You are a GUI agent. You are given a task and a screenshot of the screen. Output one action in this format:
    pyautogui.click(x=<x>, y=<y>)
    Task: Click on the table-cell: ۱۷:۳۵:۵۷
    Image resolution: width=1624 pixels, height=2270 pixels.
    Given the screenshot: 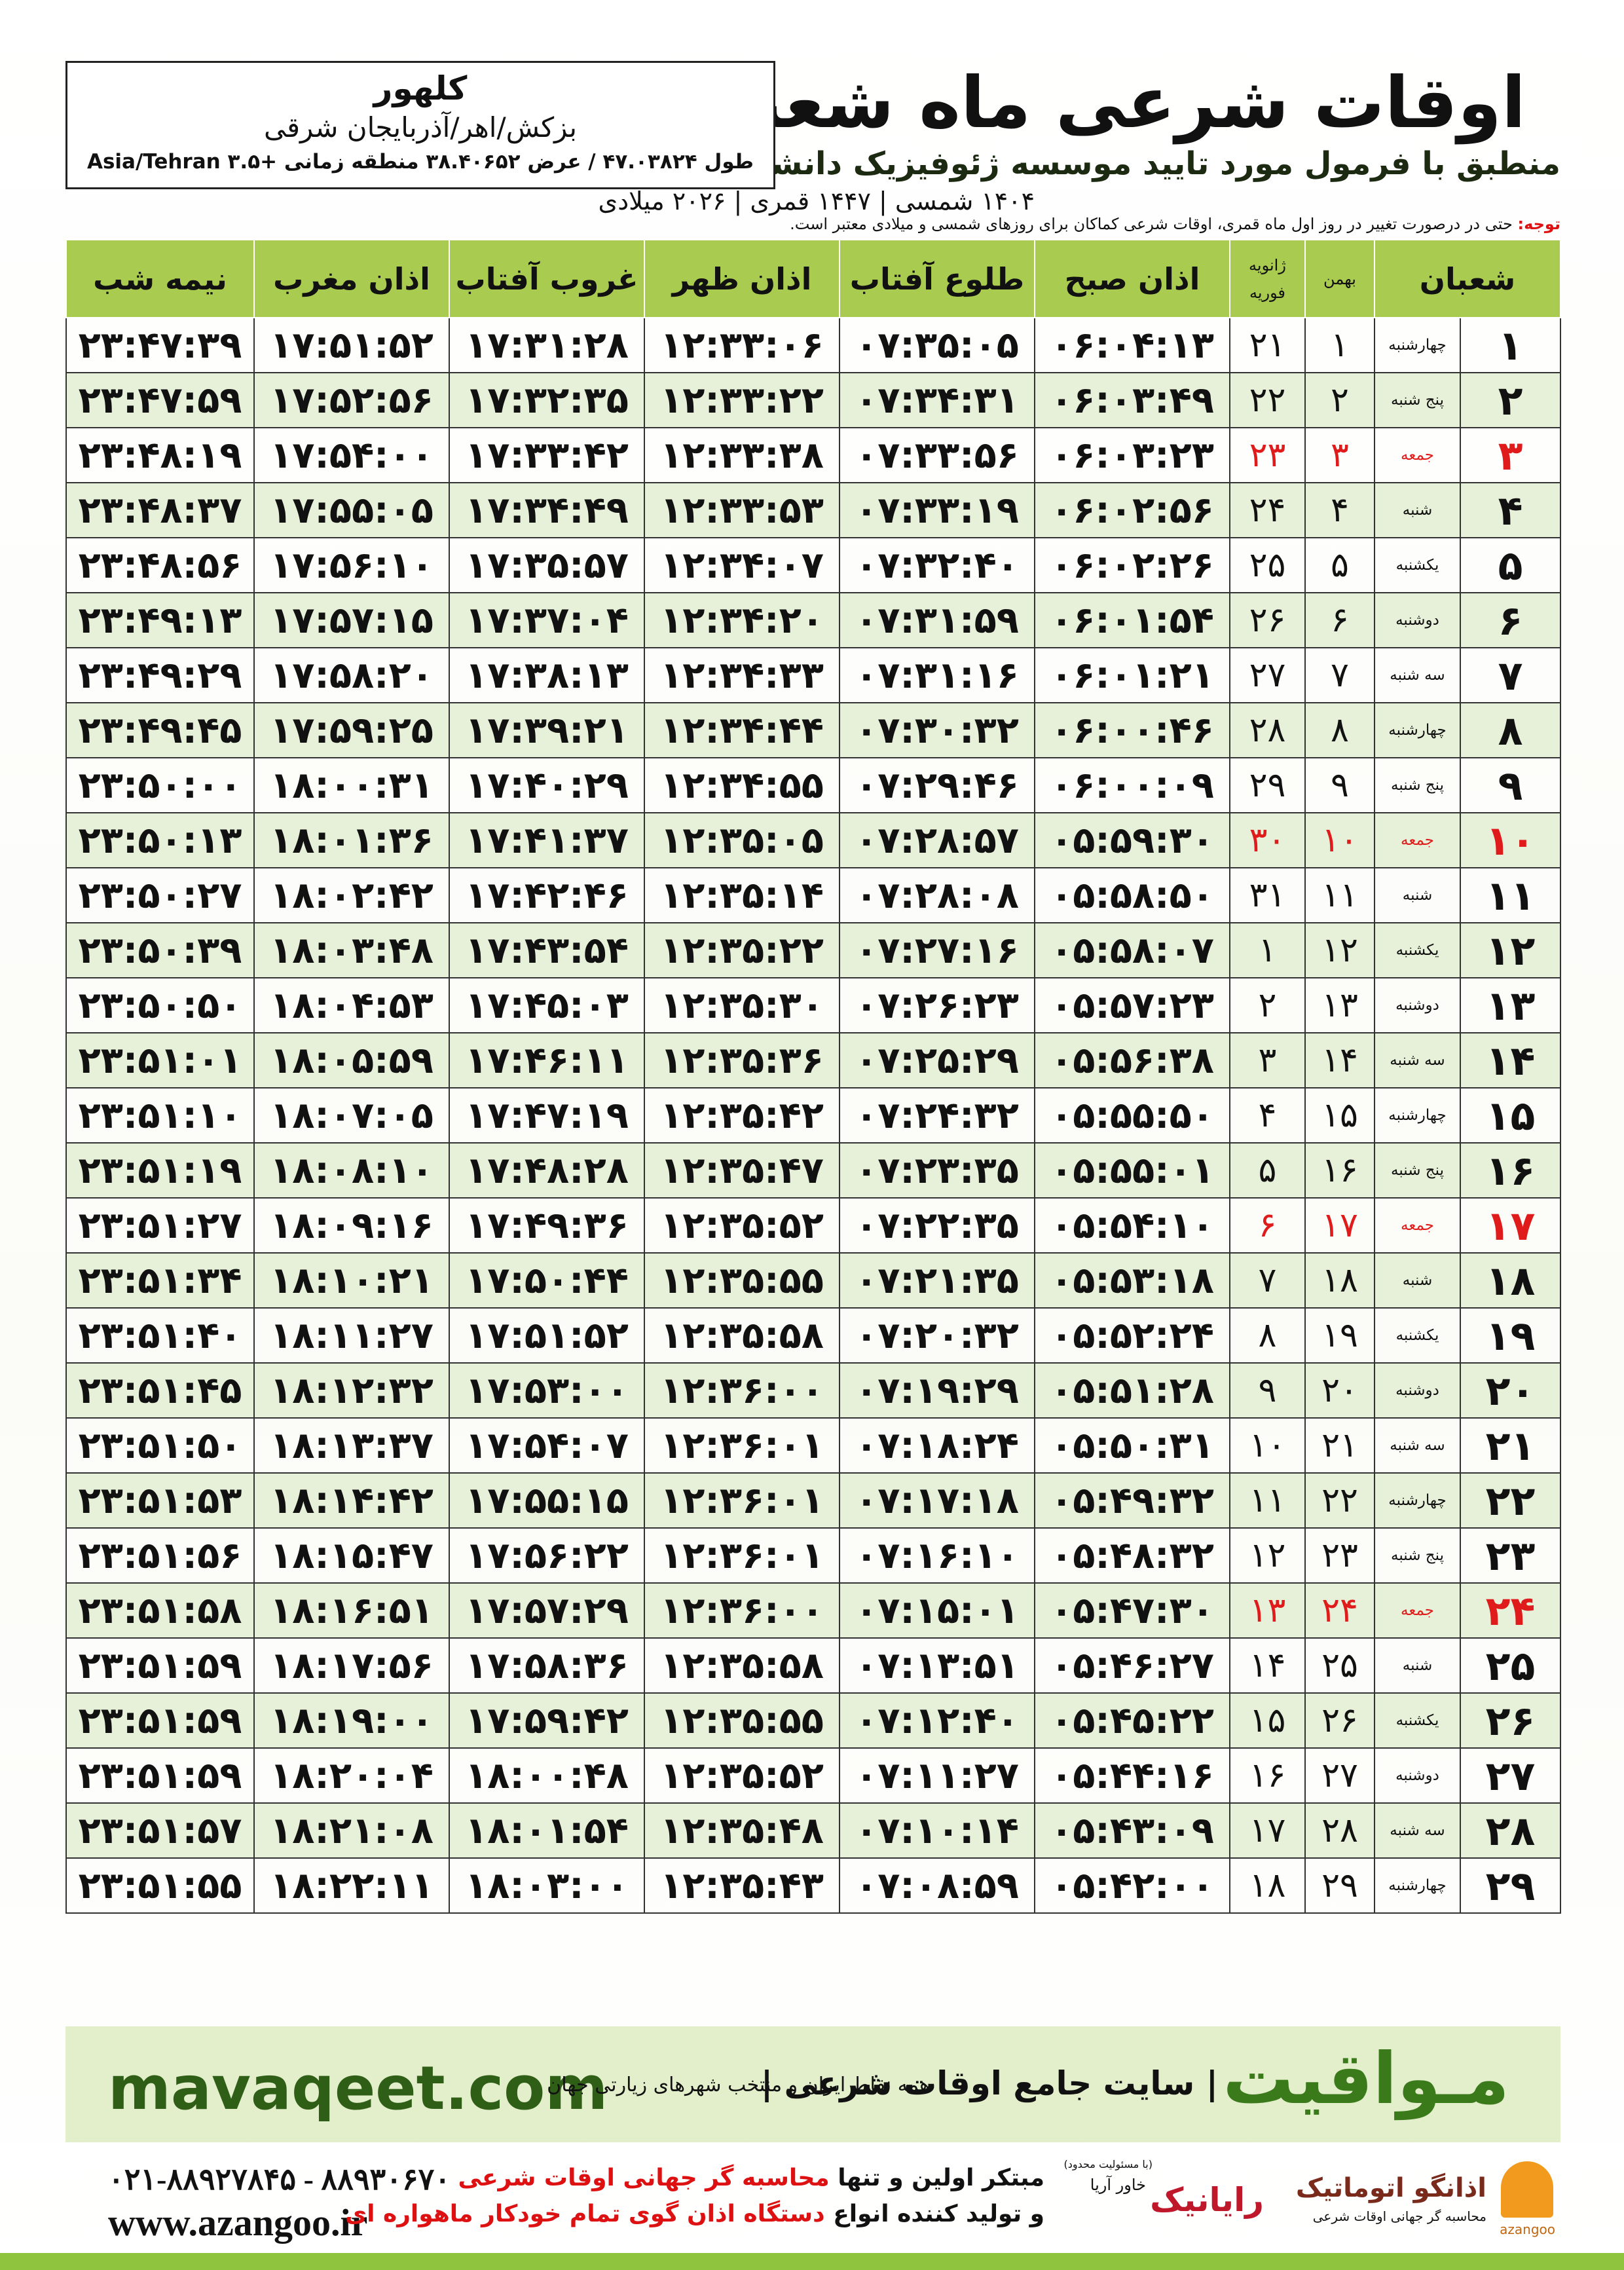 What is the action you would take?
    pyautogui.click(x=547, y=565)
    